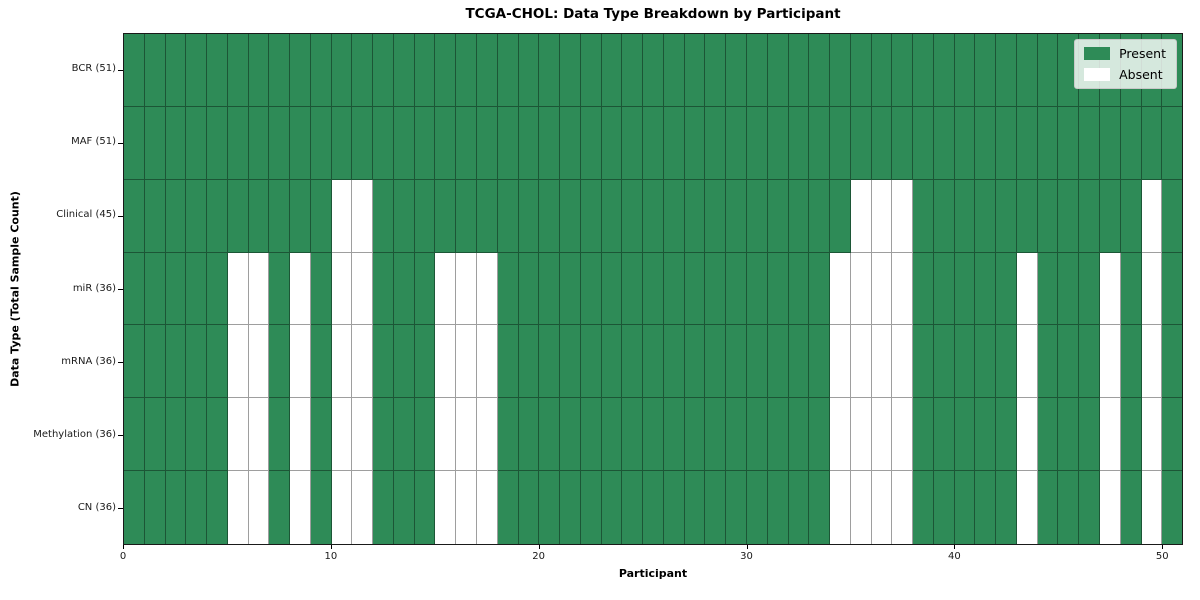  Describe the element at coordinates (1125, 74) in the screenshot. I see `legend-item-absent: Absent` at that location.